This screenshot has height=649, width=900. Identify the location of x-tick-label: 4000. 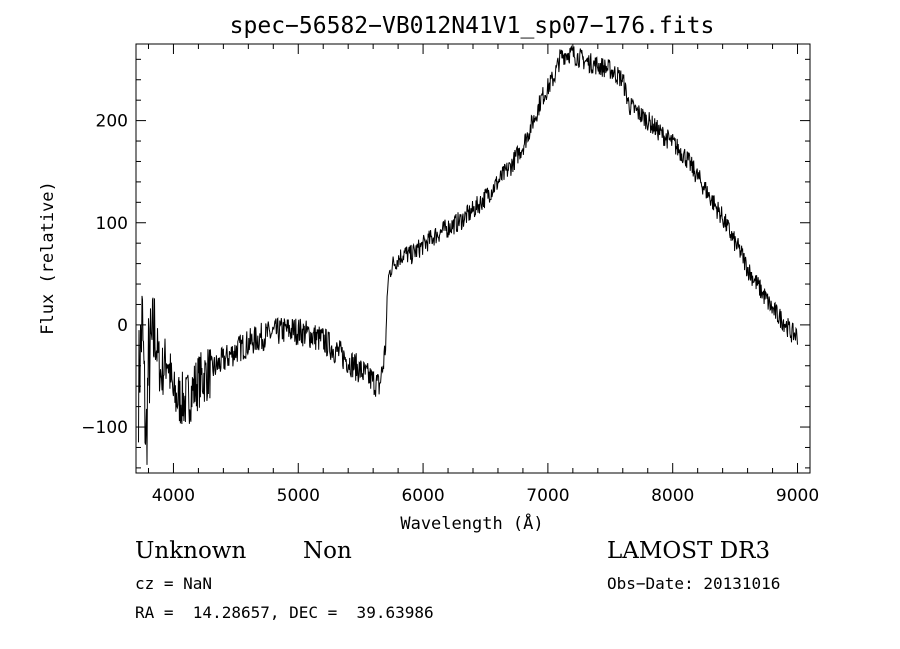
(173, 496).